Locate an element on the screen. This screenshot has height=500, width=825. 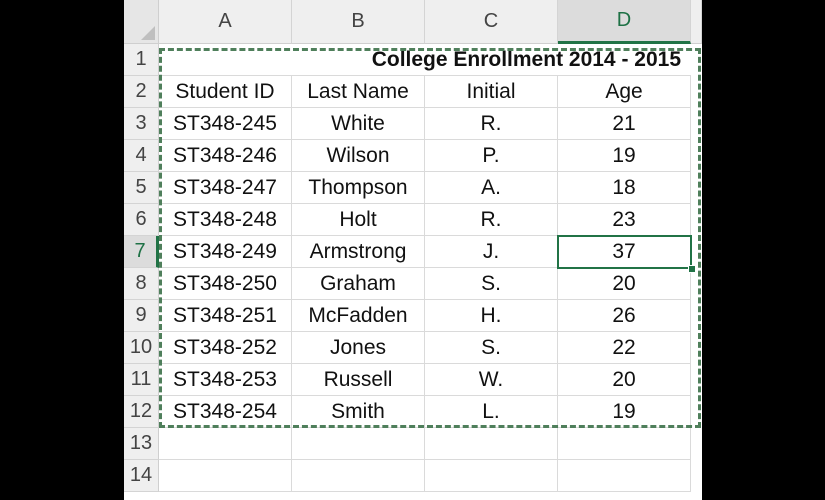
row-header-10: 10 is located at coordinates (141, 348).